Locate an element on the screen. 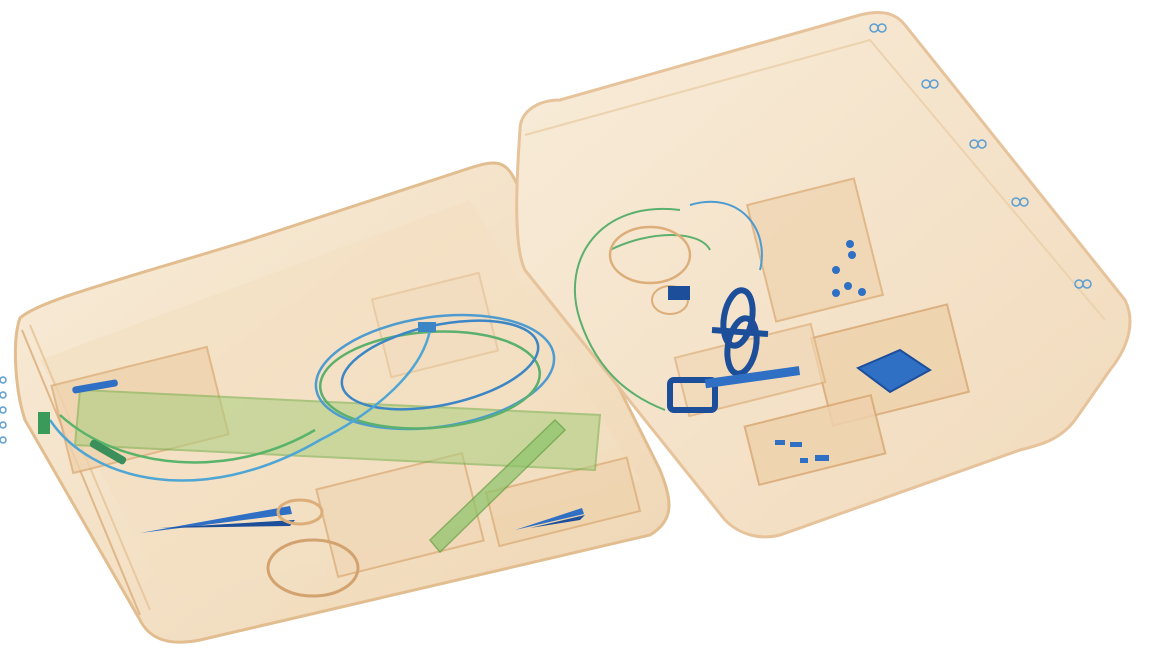 This screenshot has height=654, width=1151. scissors-small is located at coordinates (550, 519).